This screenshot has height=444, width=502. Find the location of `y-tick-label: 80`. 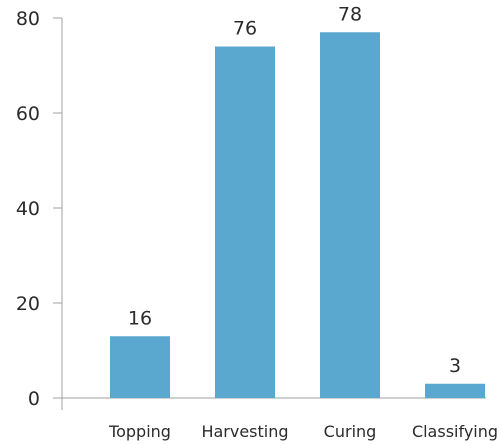

y-tick-label: 80 is located at coordinates (28, 19).